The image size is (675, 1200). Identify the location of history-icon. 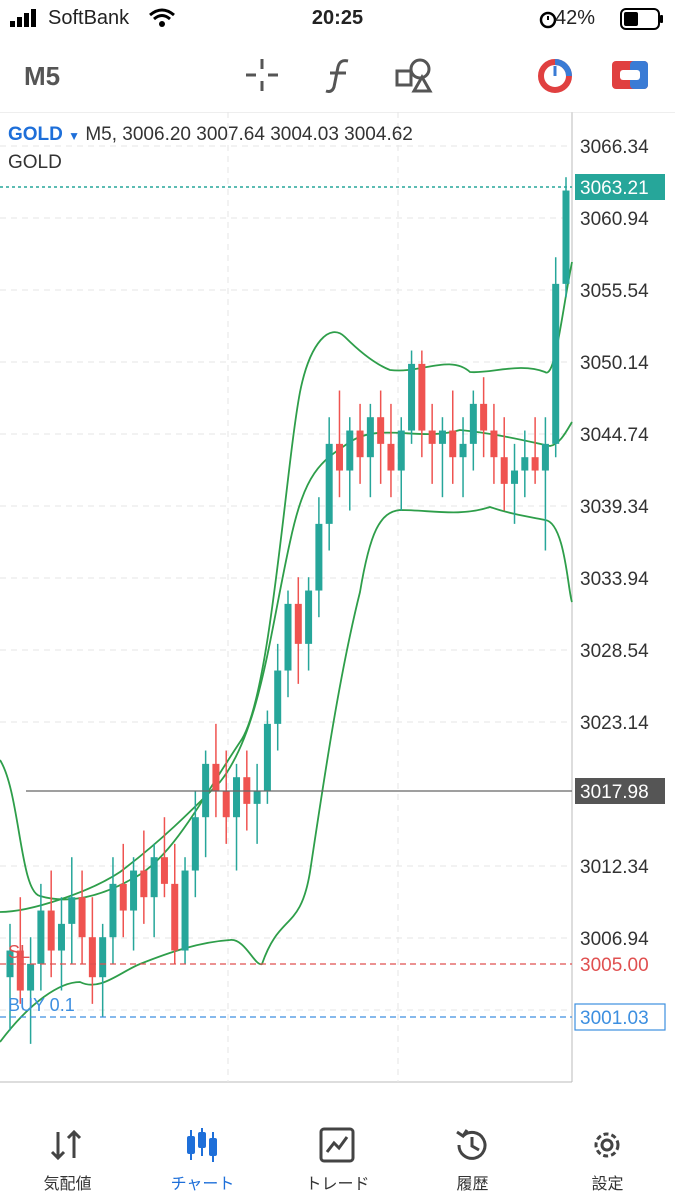
(471, 1144).